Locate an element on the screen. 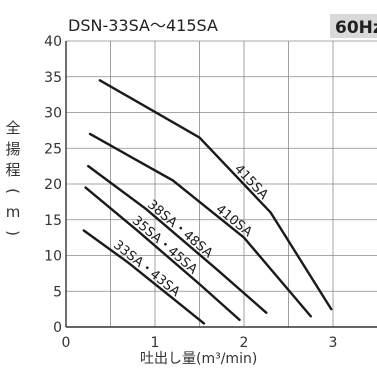 This screenshot has height=373, width=377. curve-label: 415SA is located at coordinates (251, 182).